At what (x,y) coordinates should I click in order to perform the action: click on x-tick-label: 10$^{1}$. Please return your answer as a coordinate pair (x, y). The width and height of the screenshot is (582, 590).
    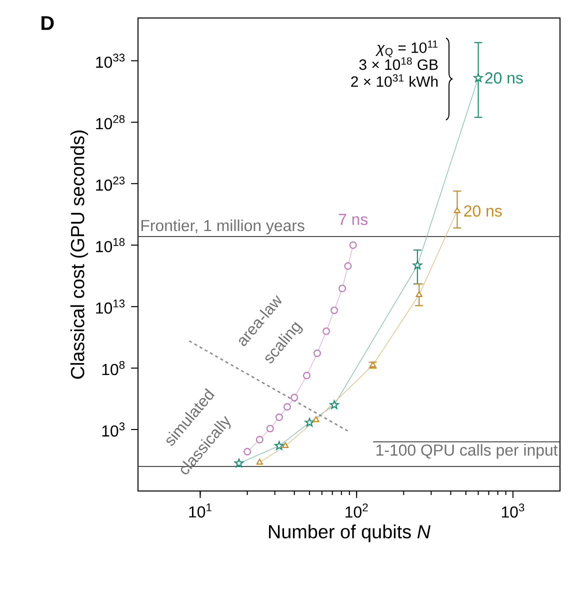
    Looking at the image, I should click on (200, 510).